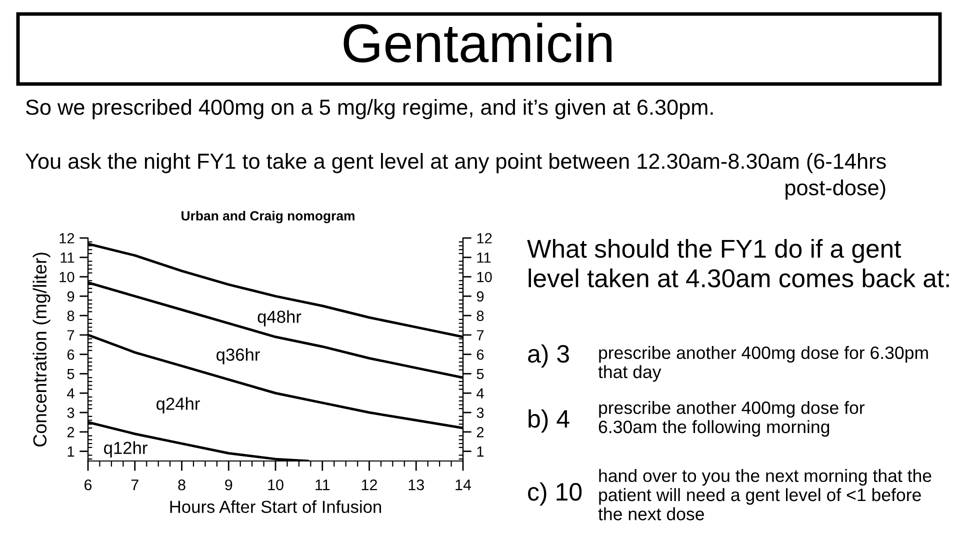 The width and height of the screenshot is (960, 540). Describe the element at coordinates (480, 432) in the screenshot. I see `y2-tick-label: 2` at that location.